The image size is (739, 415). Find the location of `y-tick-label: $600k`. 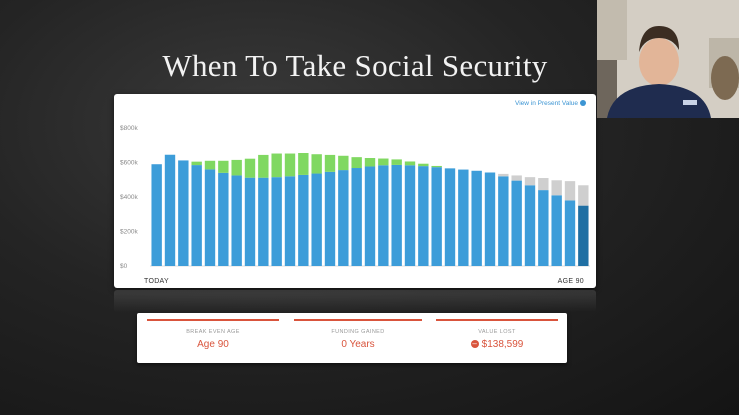

y-tick-label: $600k is located at coordinates (129, 163).